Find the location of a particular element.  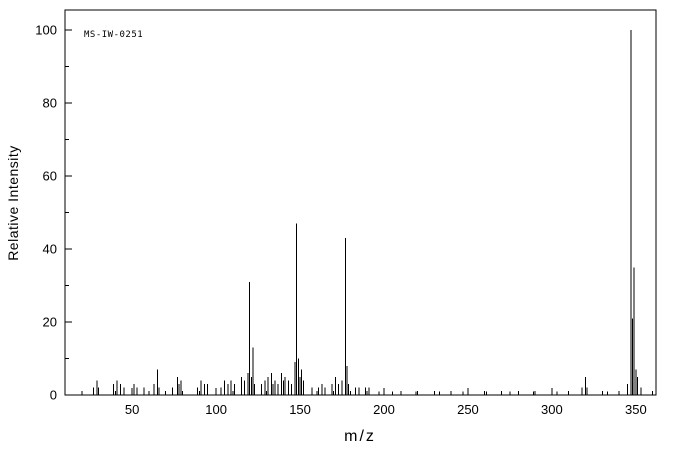

x-axis-tick-label: 300 is located at coordinates (552, 409).